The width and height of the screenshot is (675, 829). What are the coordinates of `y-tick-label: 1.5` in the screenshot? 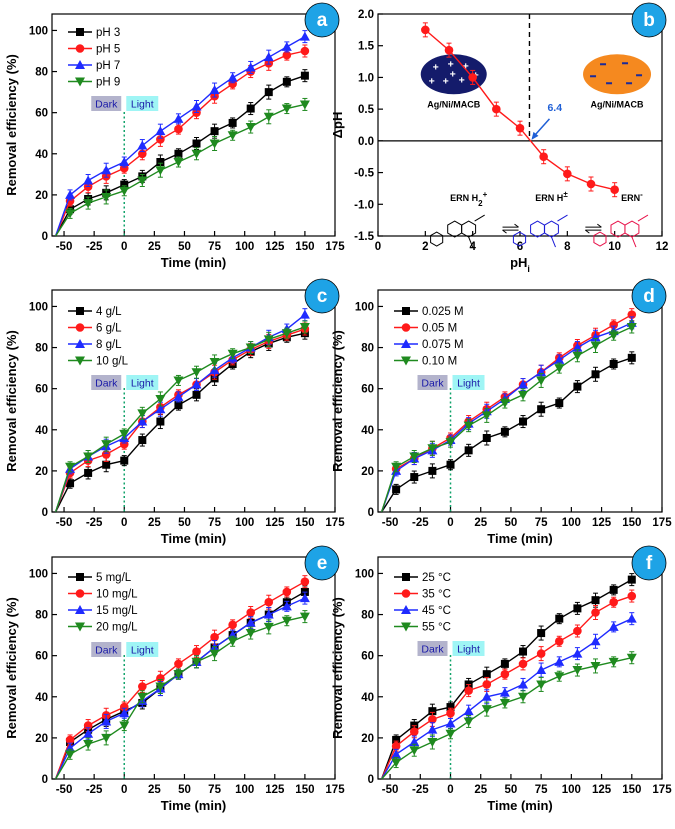 It's located at (366, 47).